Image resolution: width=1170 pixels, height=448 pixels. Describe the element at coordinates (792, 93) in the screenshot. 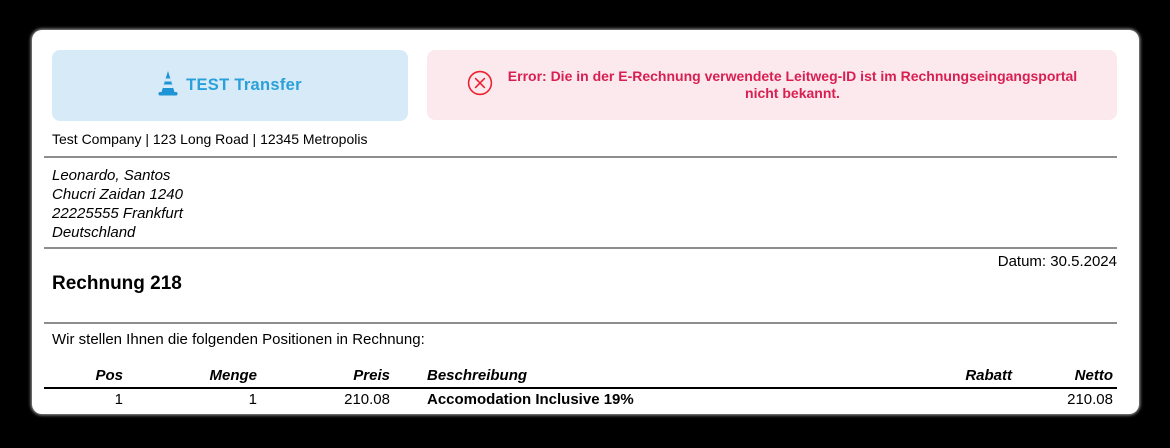

I see `error-message-line2: nicht bekannt.` at that location.